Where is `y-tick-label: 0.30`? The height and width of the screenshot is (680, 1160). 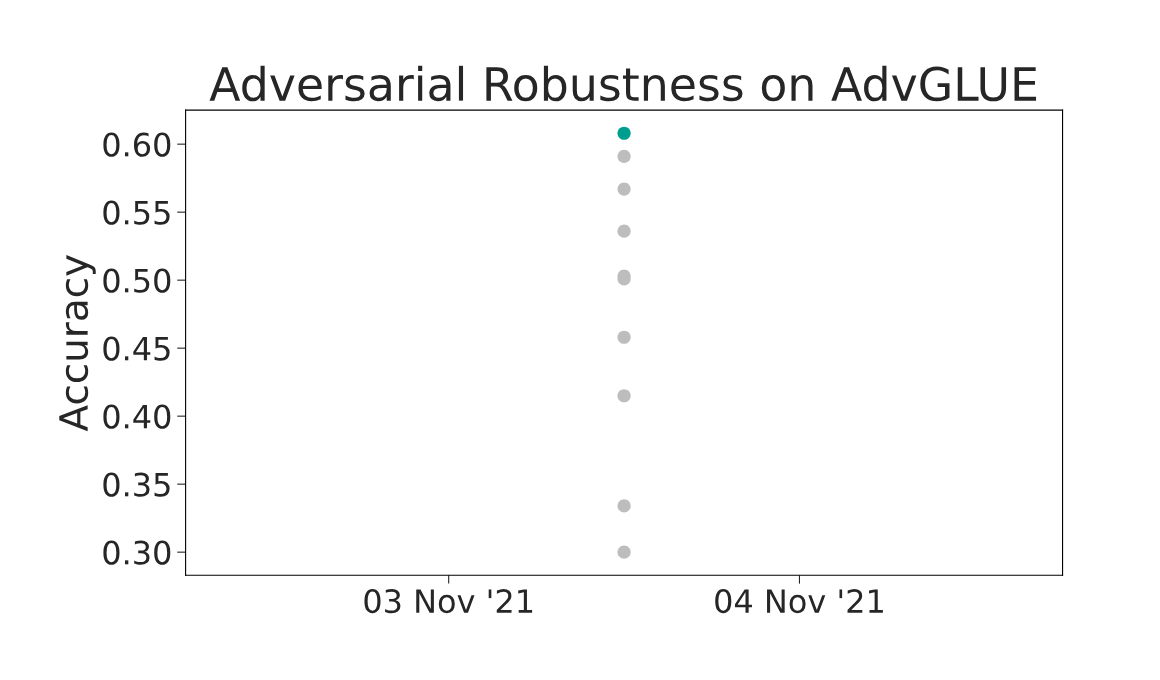 y-tick-label: 0.30 is located at coordinates (137, 552).